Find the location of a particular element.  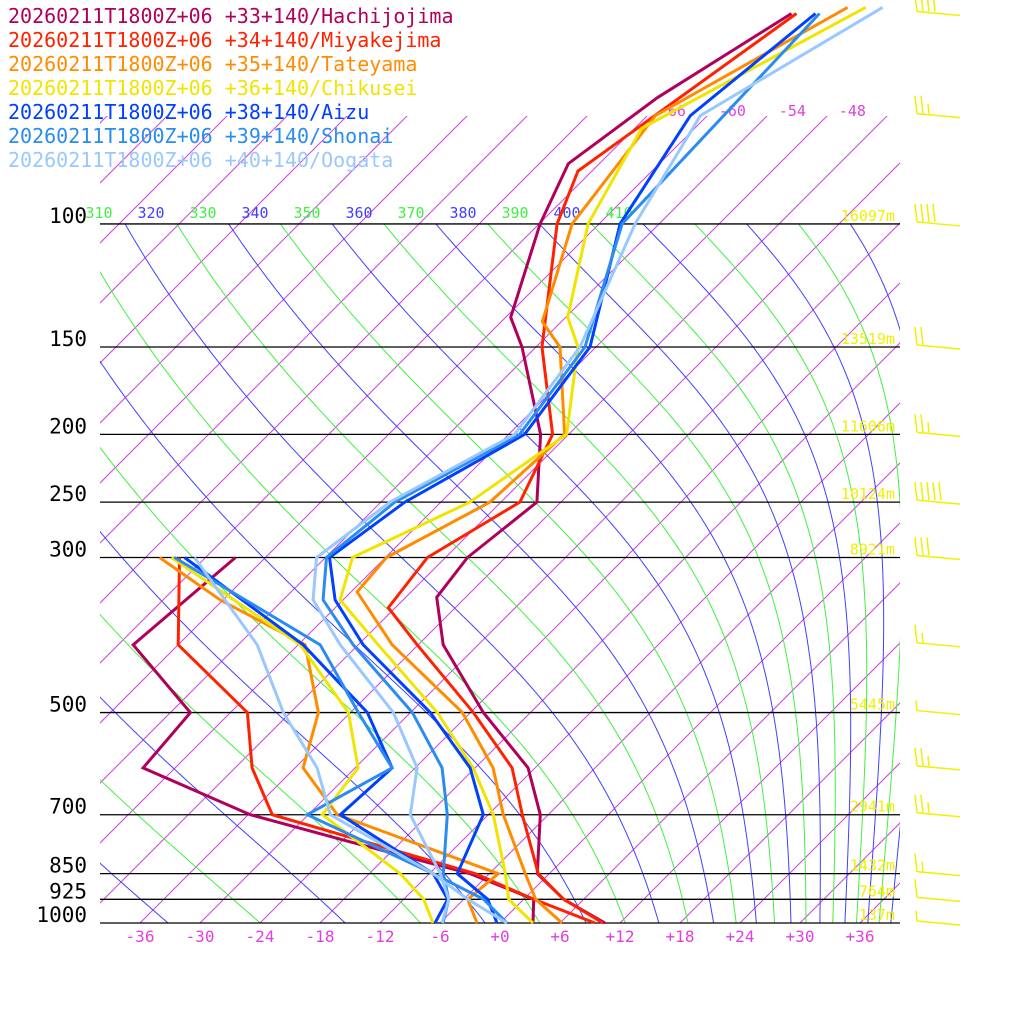

height-label: 1432m is located at coordinates (872, 866).